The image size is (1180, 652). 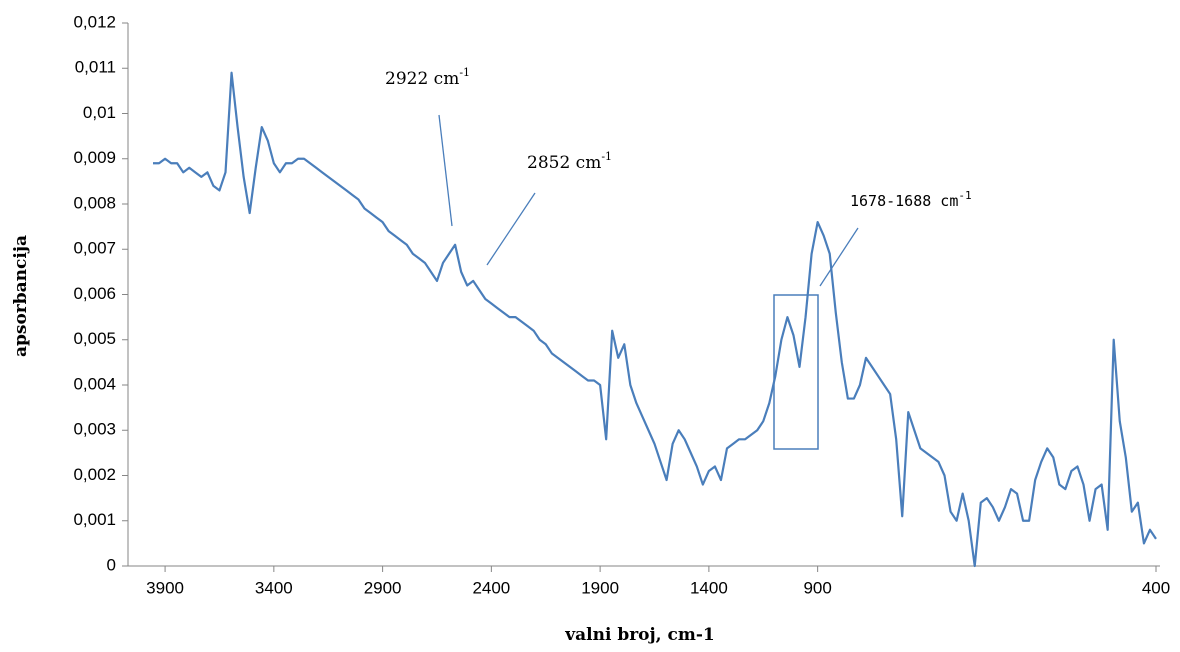 I want to click on y-tick-label: 0,002, so click(x=94, y=474).